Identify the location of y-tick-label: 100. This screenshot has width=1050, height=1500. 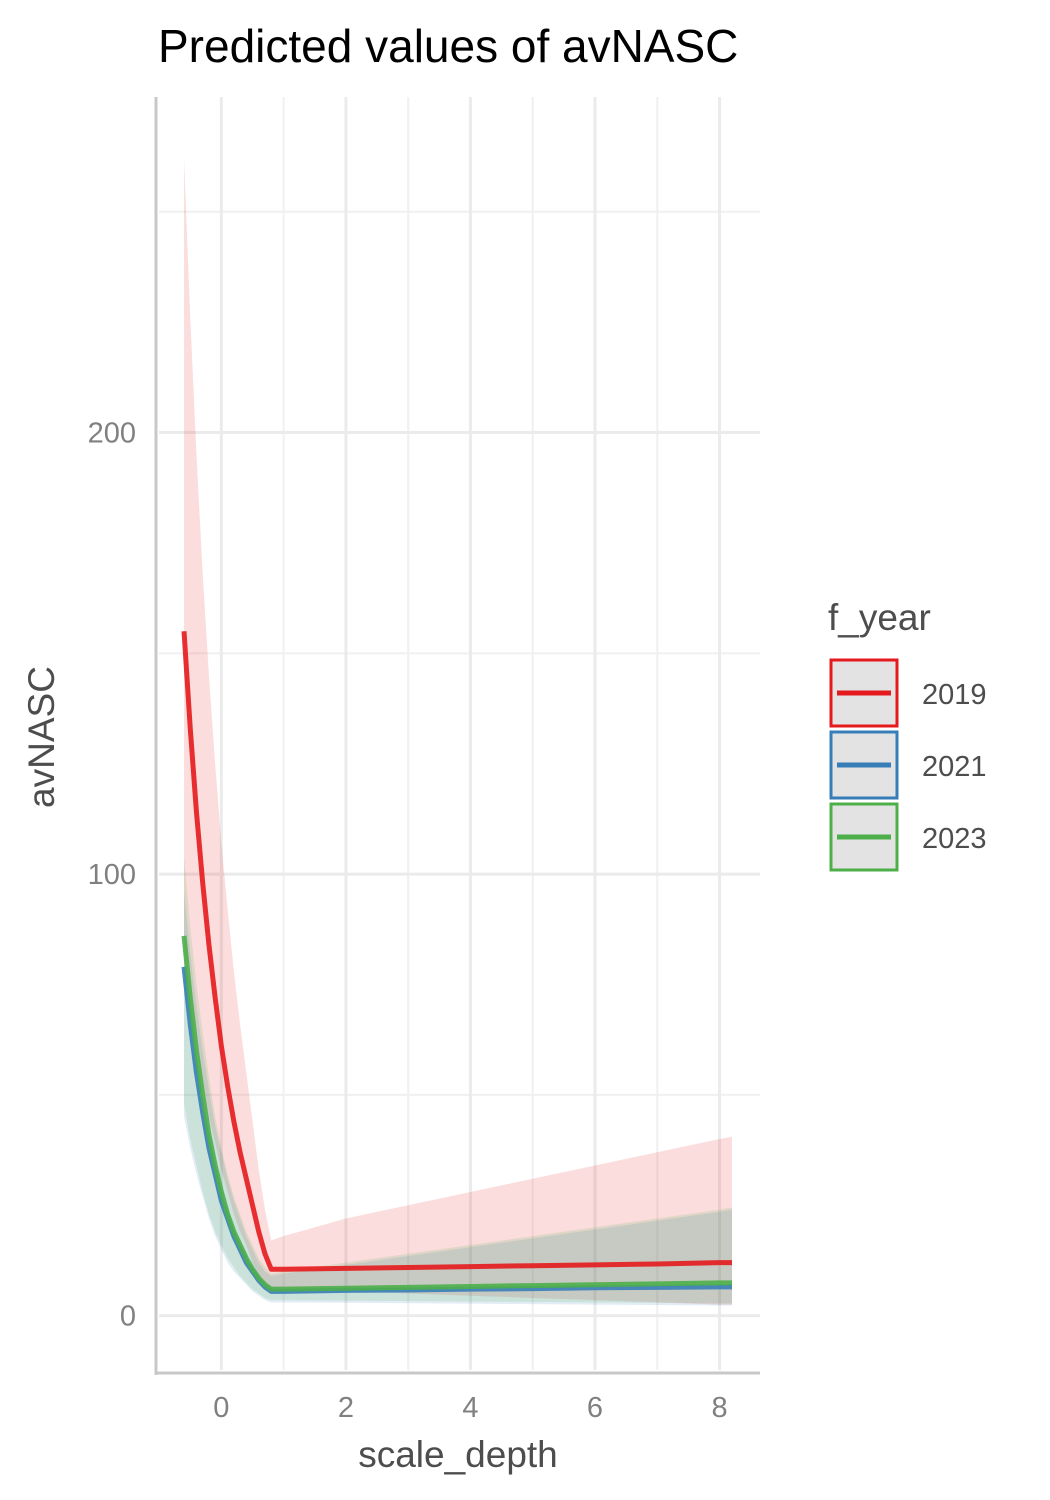
(112, 875).